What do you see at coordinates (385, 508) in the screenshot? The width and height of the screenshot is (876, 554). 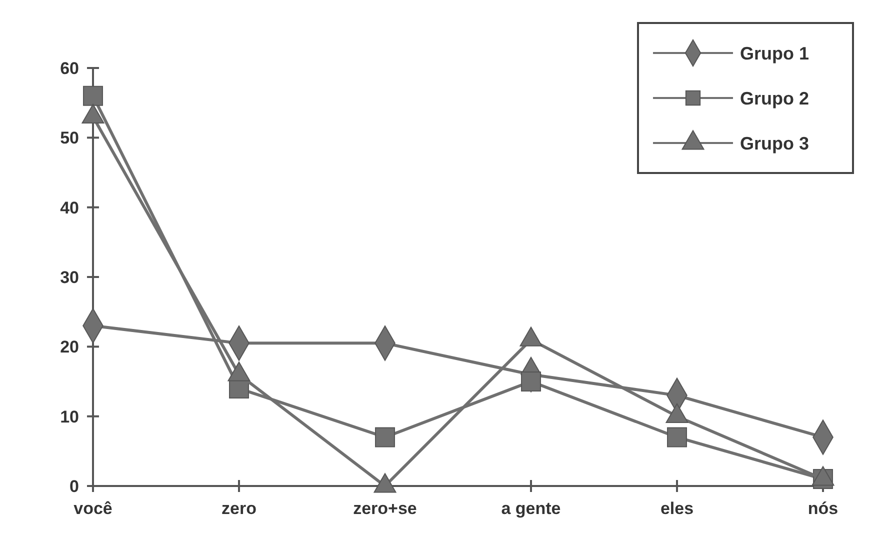 I see `x-tick-label: zero+se` at bounding box center [385, 508].